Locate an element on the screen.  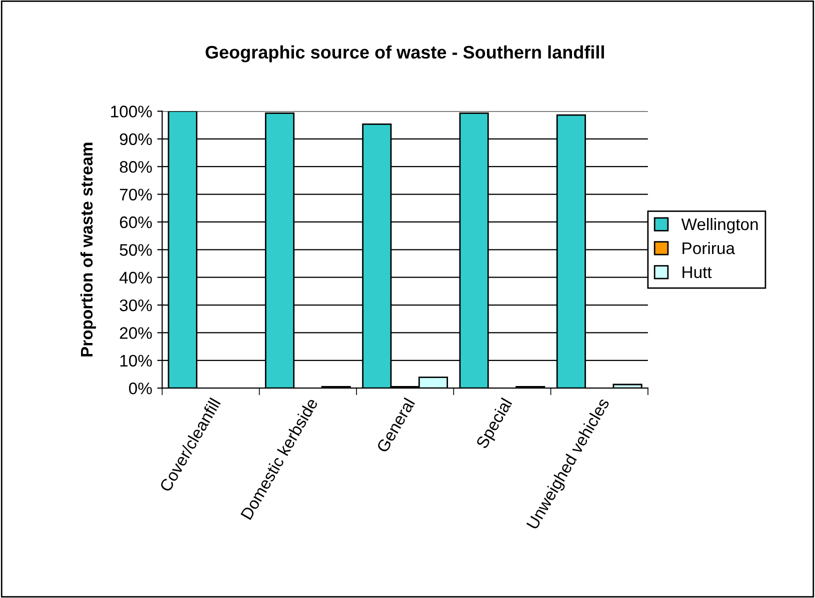
y-tick-label: 100% is located at coordinates (131, 112).